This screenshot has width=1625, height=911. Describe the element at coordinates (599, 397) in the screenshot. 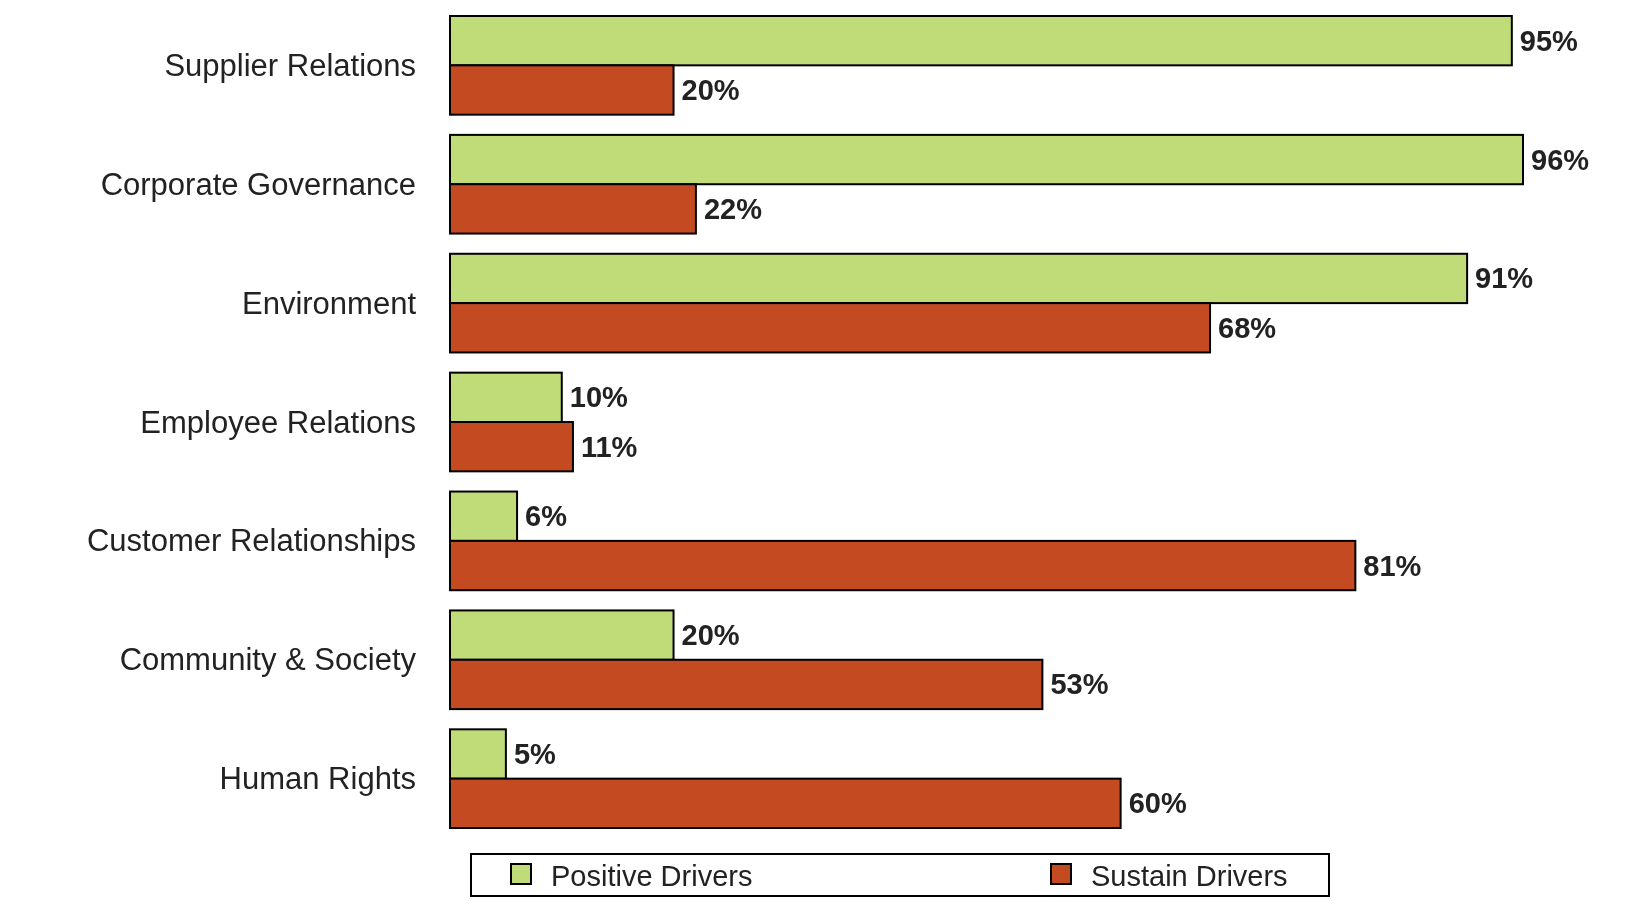

I see `data-label: 10%` at that location.